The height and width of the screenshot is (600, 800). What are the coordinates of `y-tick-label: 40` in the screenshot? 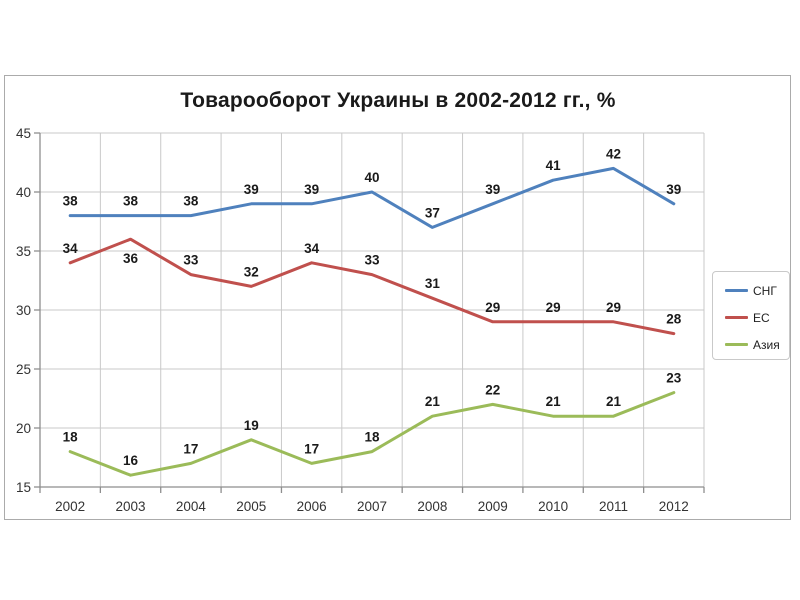 It's located at (23, 192).